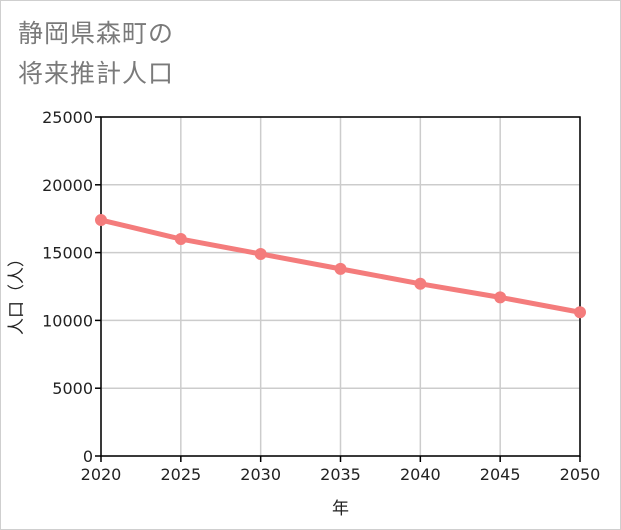  What do you see at coordinates (340, 509) in the screenshot?
I see `x-axis-label: 年` at bounding box center [340, 509].